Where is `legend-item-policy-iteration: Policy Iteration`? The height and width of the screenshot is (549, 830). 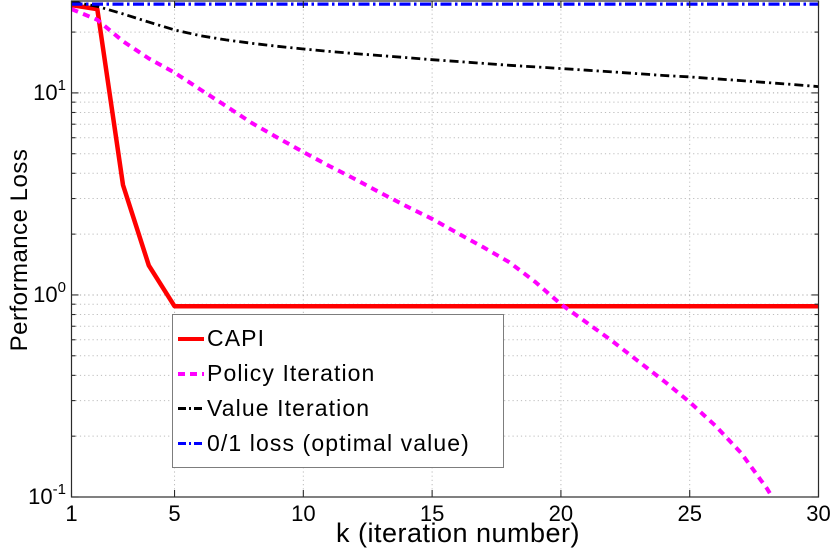 legend-item-policy-iteration: Policy Iteration is located at coordinates (339, 373).